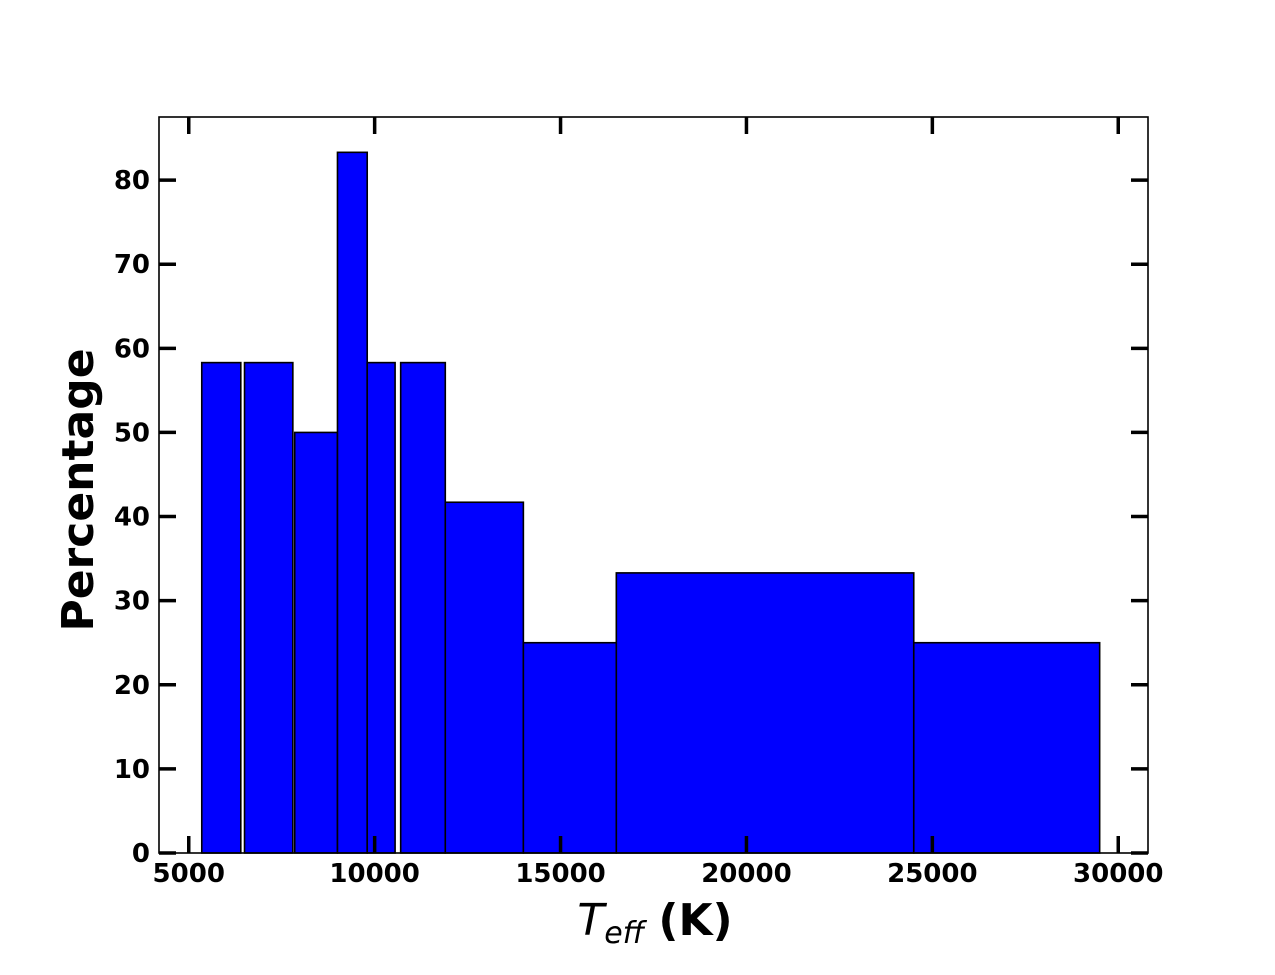 The width and height of the screenshot is (1275, 975). What do you see at coordinates (132, 265) in the screenshot?
I see `y-tick-label: 70` at bounding box center [132, 265].